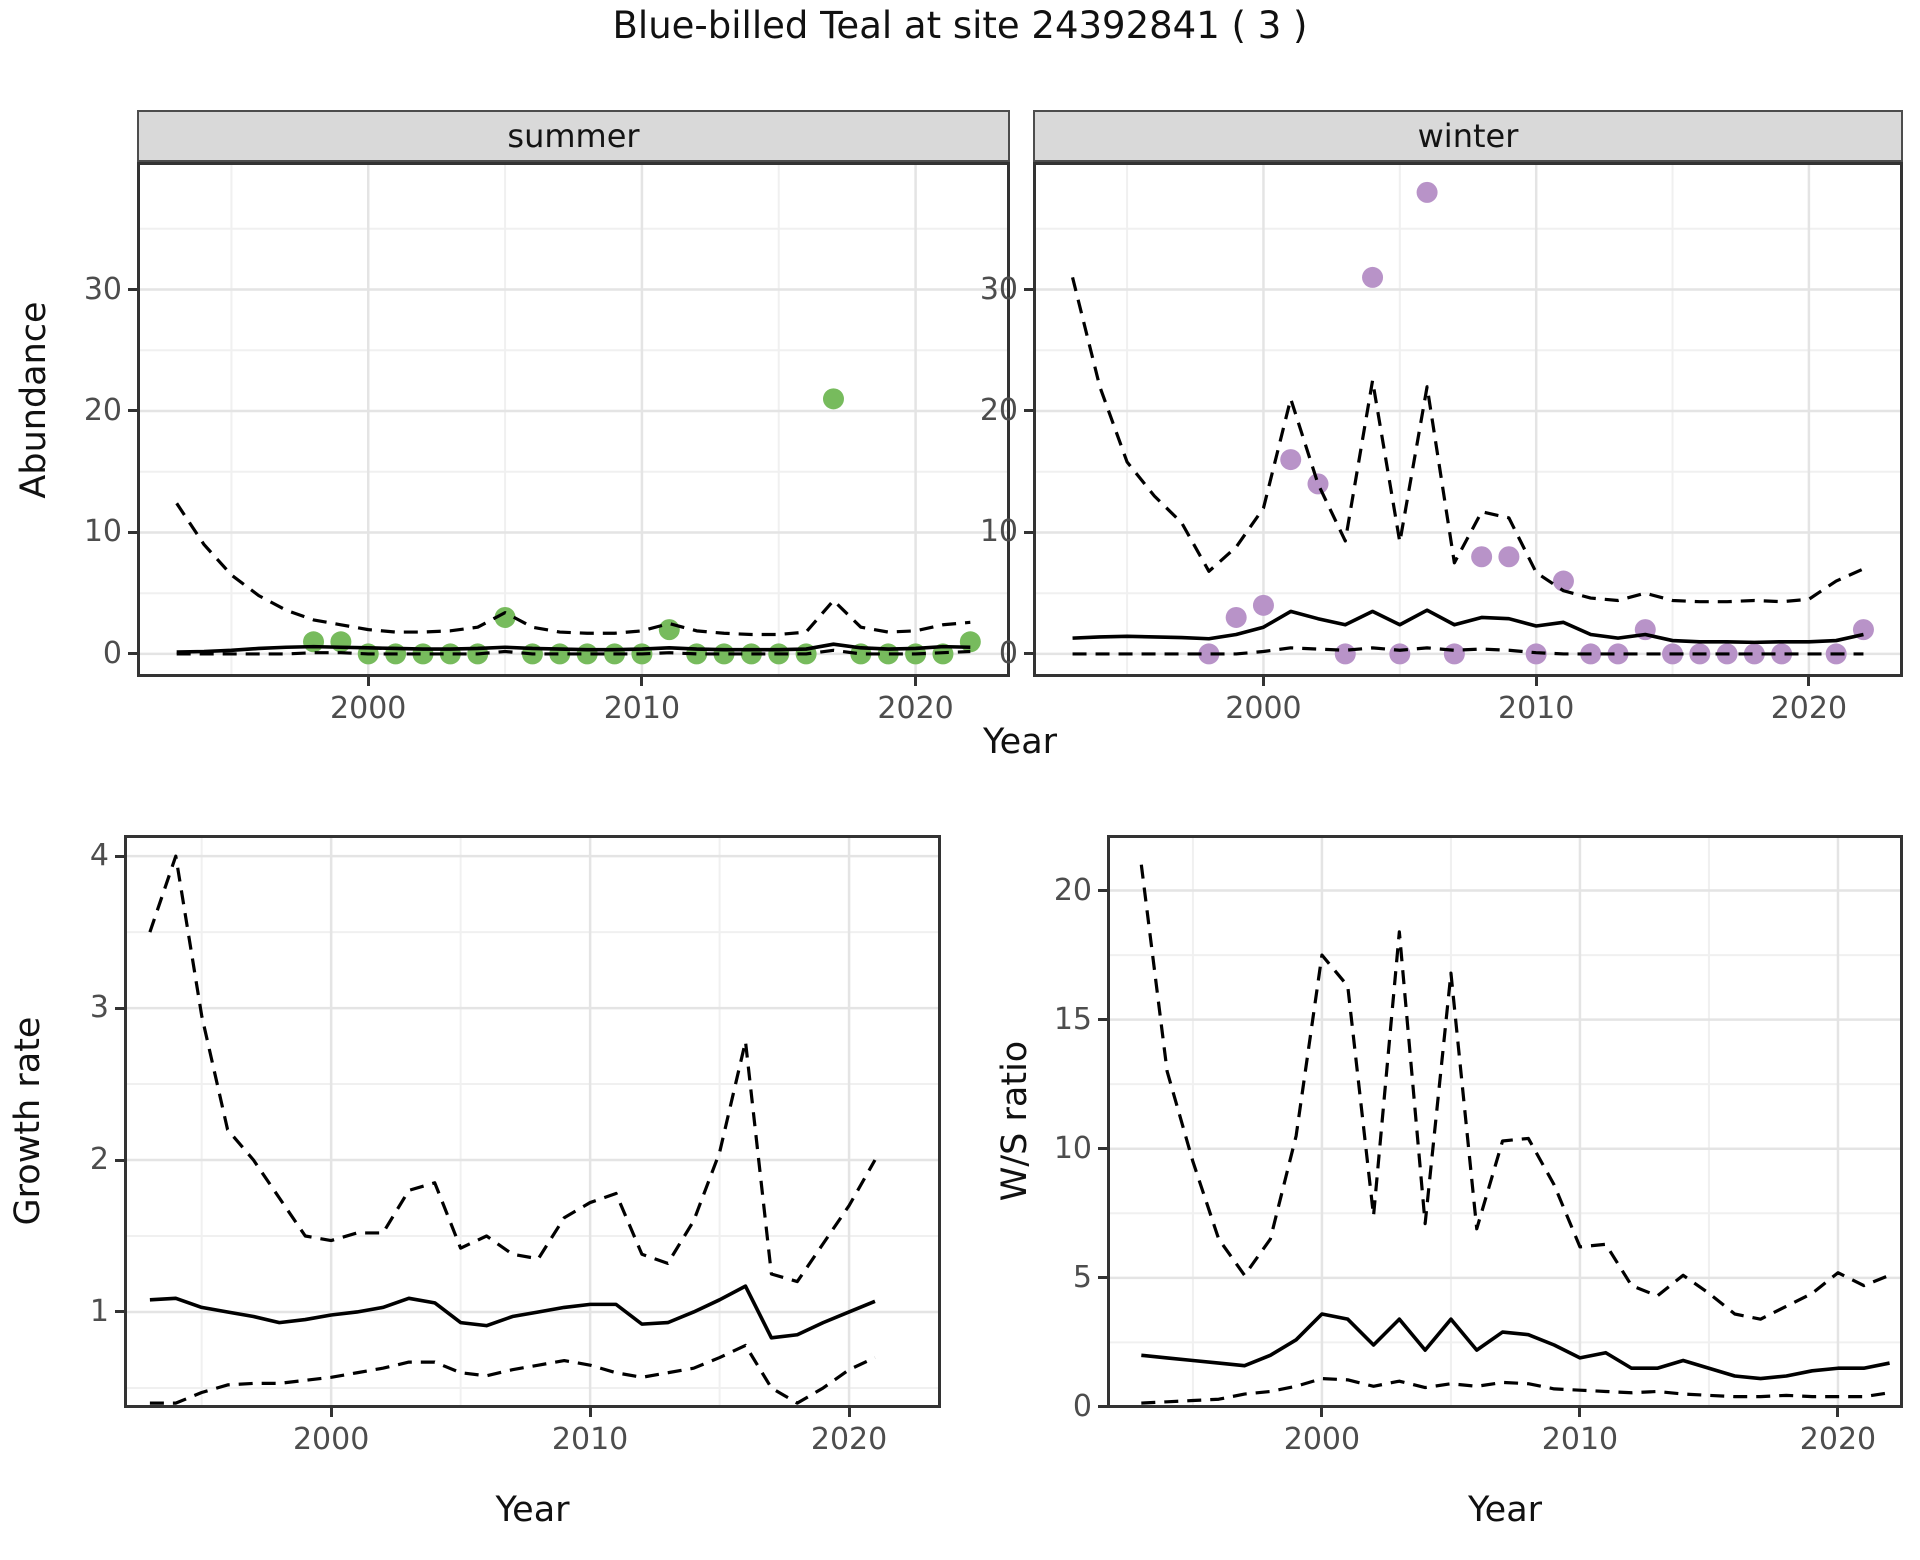  What do you see at coordinates (573, 652) in the screenshot?
I see `abundance-summer-lower-ci-line` at bounding box center [573, 652].